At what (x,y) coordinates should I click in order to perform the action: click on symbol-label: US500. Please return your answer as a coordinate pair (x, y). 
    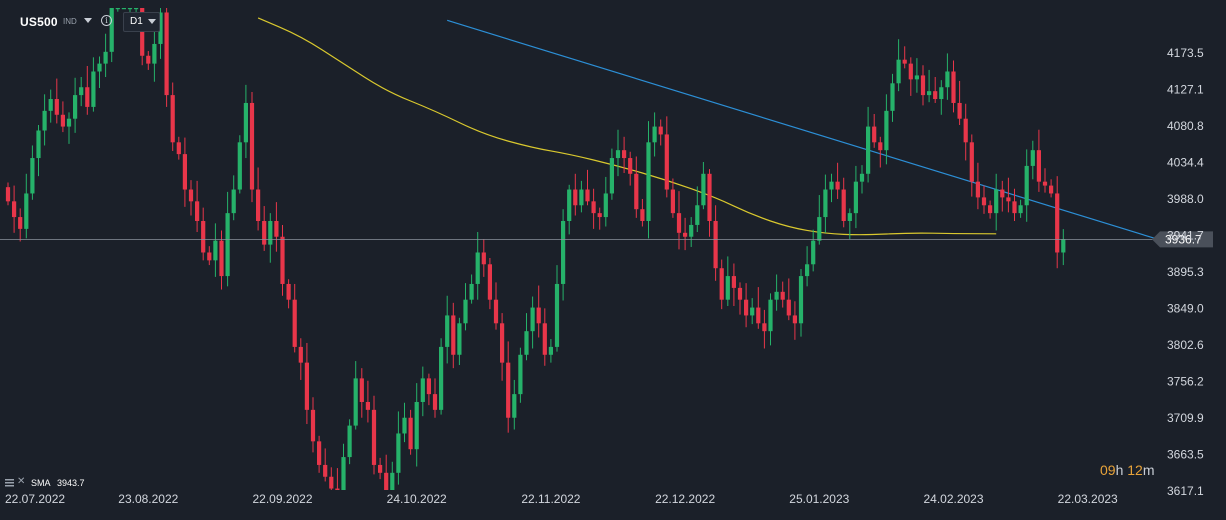
    Looking at the image, I should click on (39, 22).